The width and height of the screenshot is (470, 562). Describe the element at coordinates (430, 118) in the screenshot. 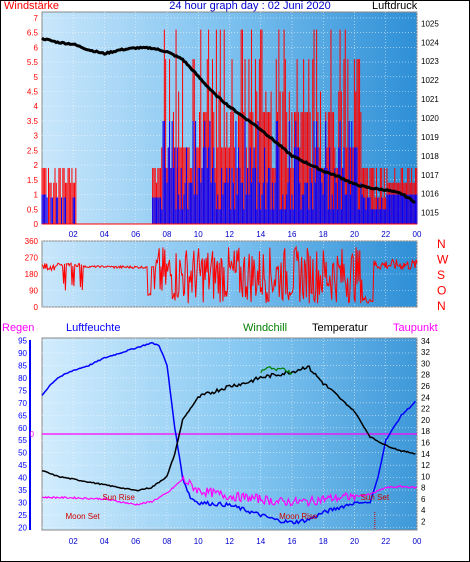

I see `y-right-tick: 1020` at that location.